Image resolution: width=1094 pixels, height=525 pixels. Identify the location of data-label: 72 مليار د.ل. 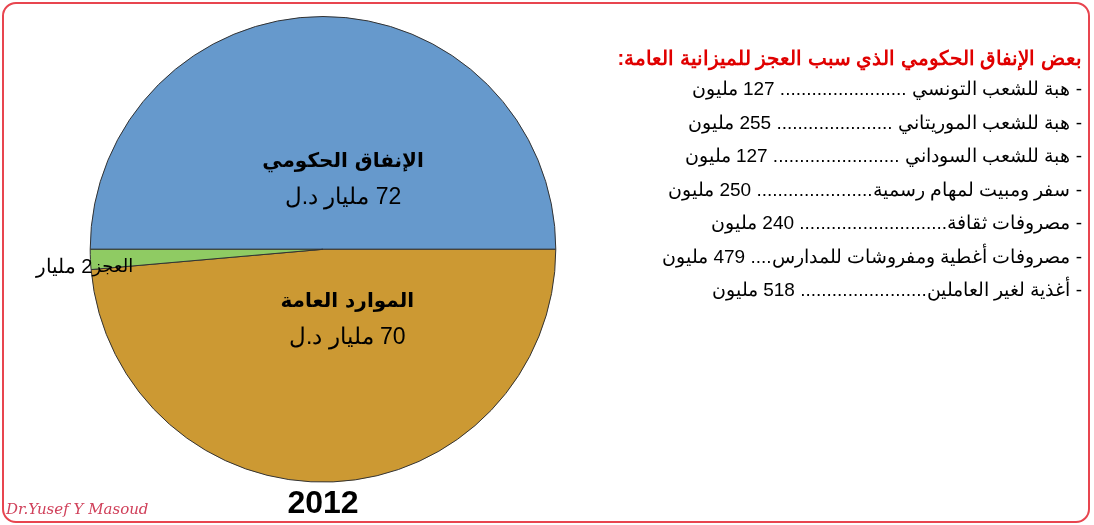
(343, 196).